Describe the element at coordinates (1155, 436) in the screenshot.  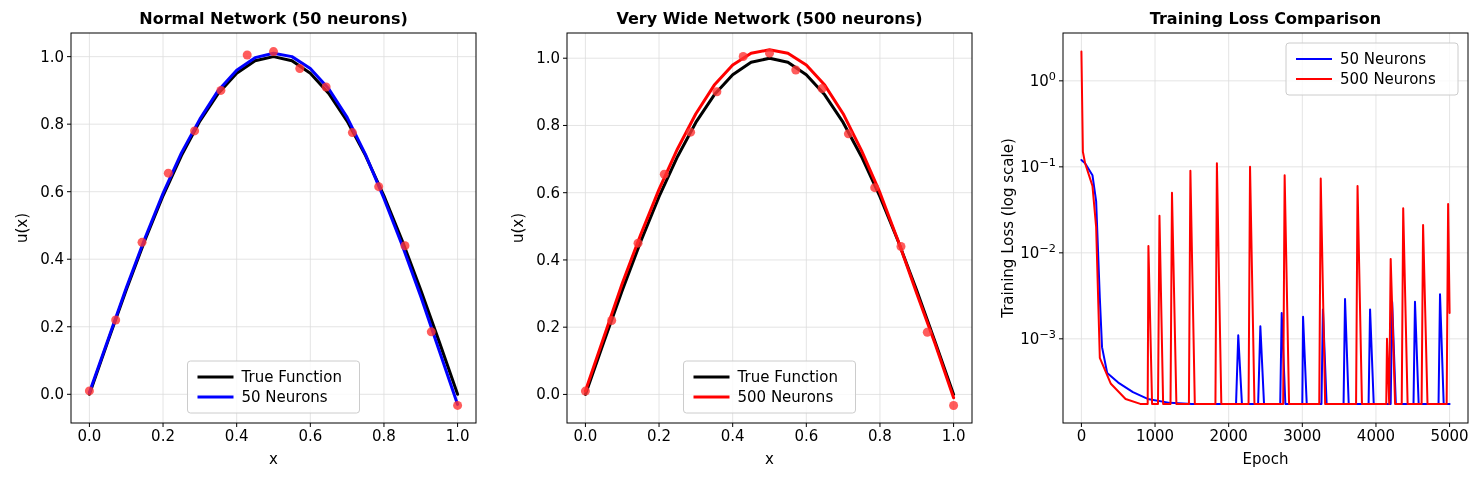
I see `x-tick-label: 1000` at that location.